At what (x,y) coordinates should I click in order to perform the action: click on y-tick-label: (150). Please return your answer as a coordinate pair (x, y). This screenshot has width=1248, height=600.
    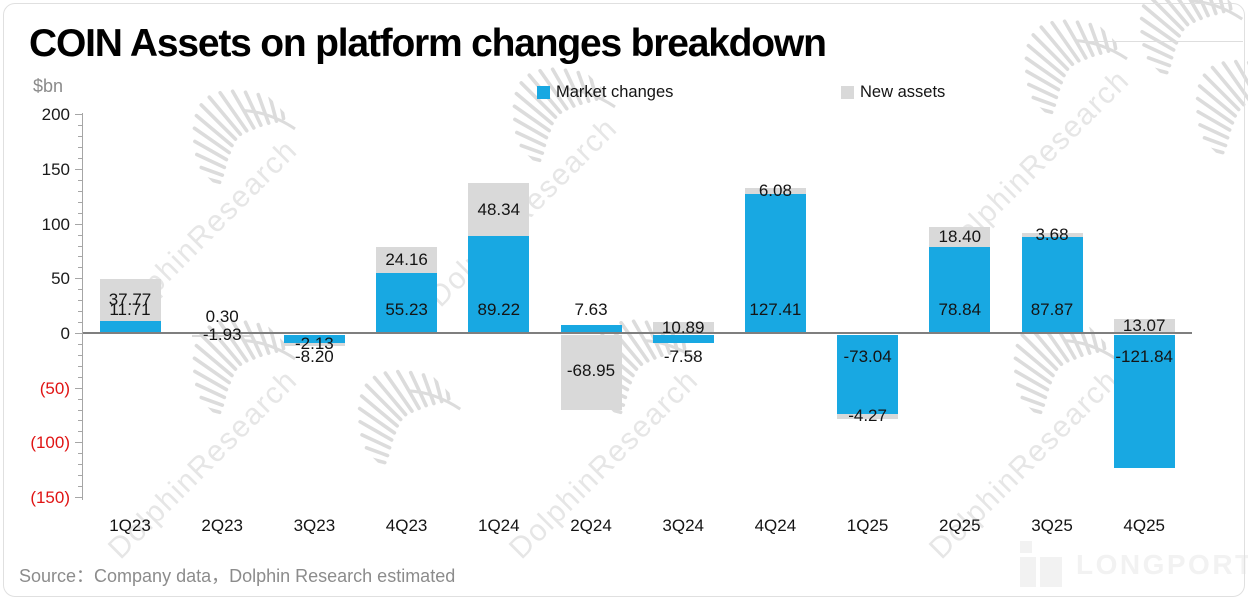
    Looking at the image, I should click on (50, 497).